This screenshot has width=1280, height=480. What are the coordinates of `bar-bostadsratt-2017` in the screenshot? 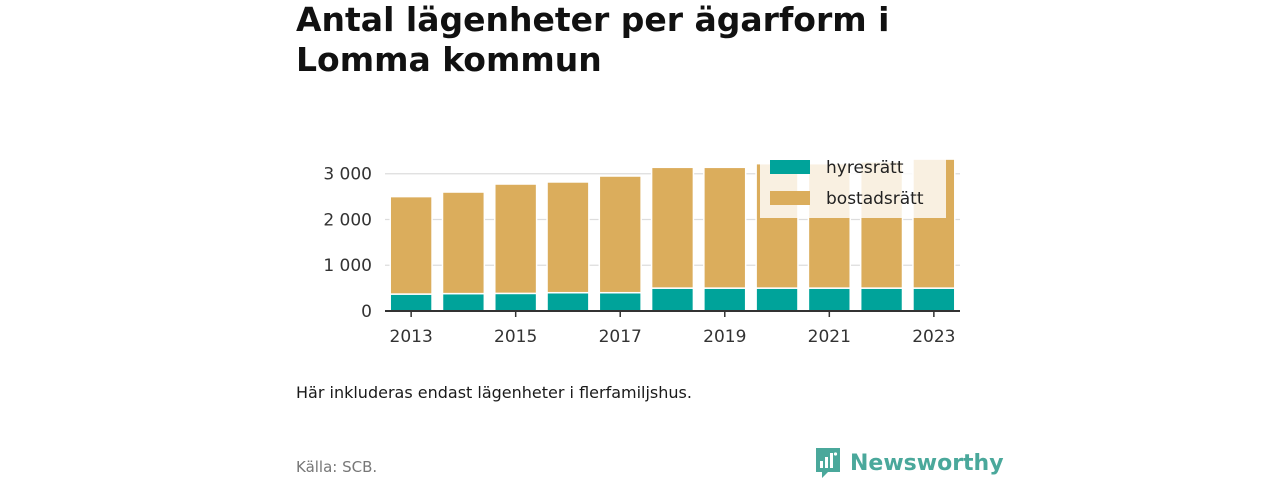 It's located at (620, 234).